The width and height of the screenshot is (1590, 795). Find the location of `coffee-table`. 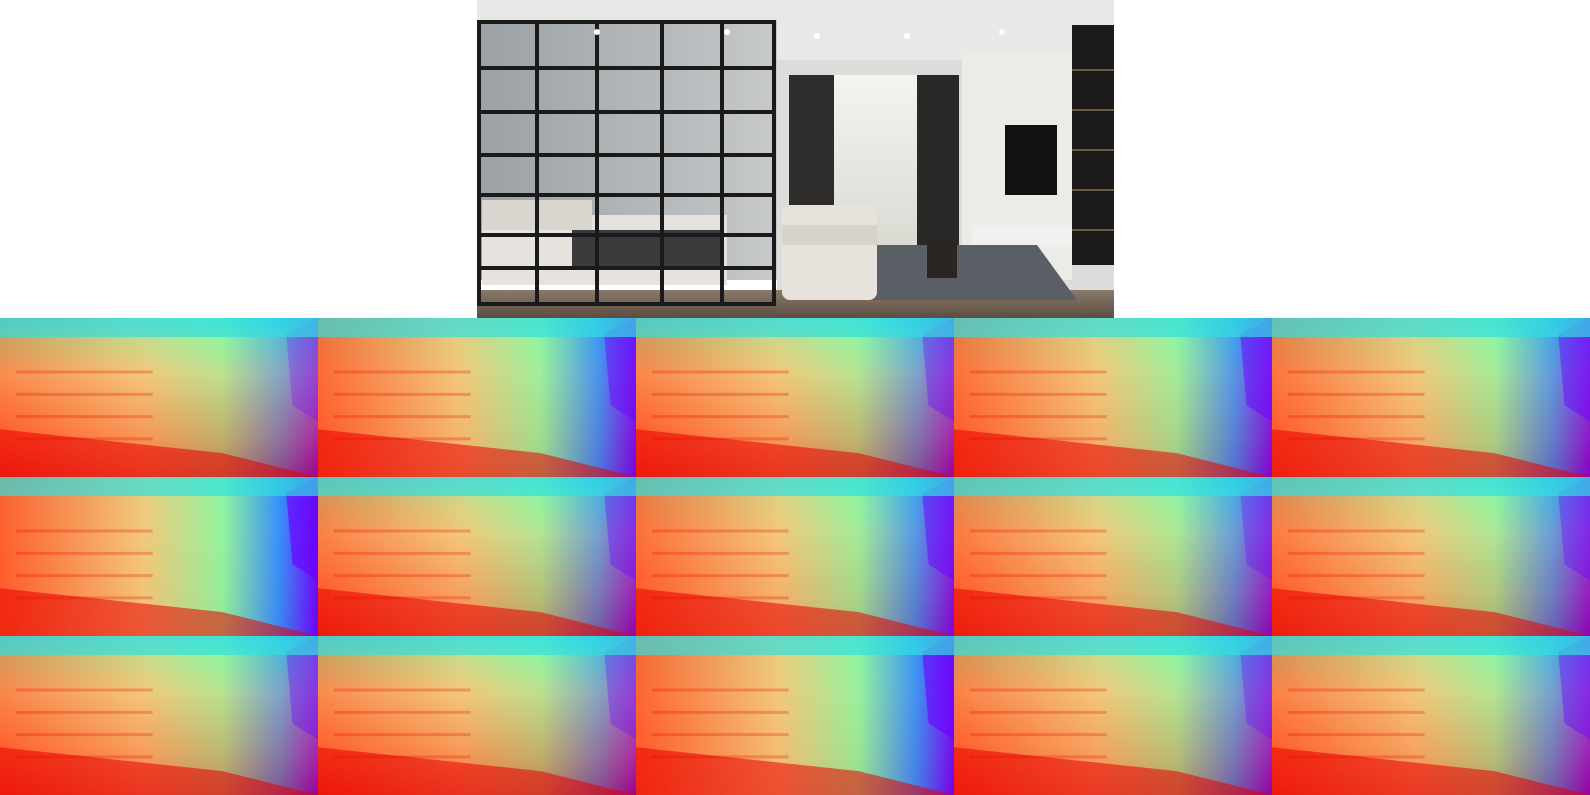

coffee-table is located at coordinates (942, 259).